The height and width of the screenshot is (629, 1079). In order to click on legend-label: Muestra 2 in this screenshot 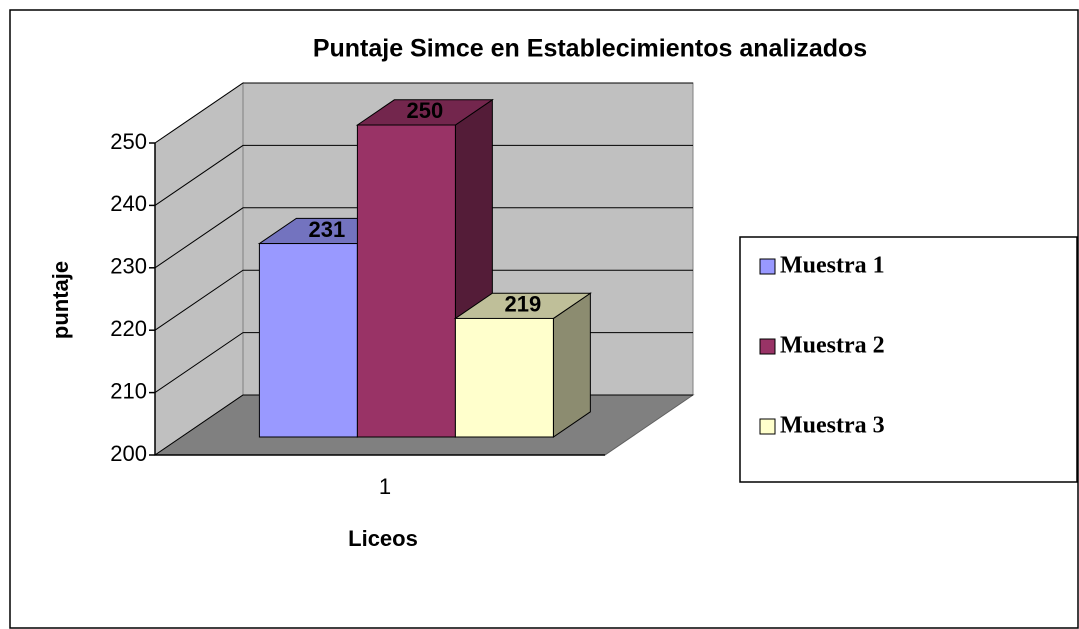, I will do `click(832, 346)`.